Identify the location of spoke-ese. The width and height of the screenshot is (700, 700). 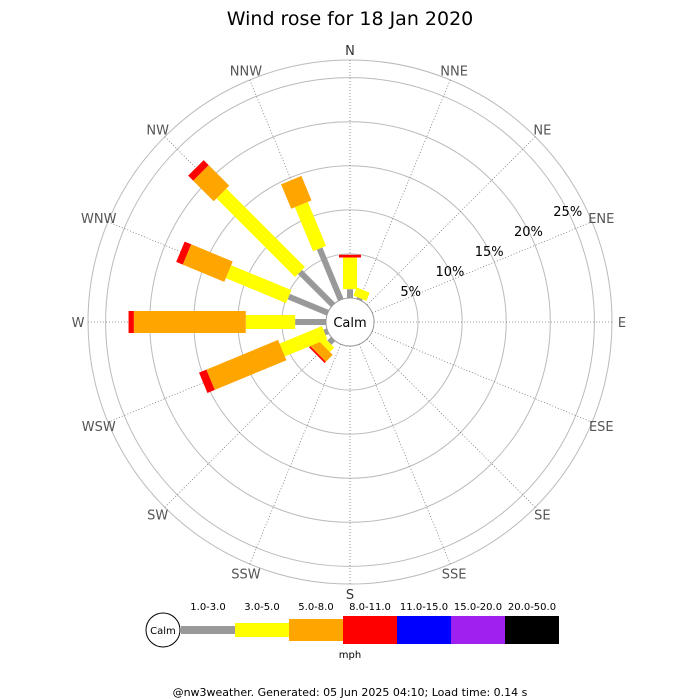
(482, 376).